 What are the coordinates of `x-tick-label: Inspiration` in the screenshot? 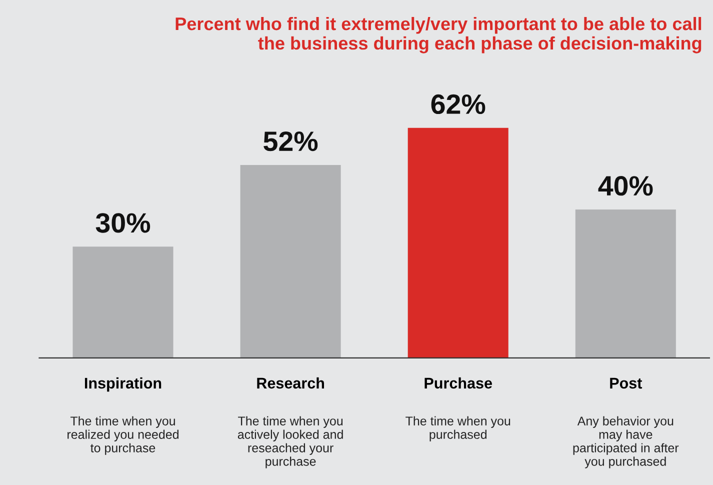 It's located at (123, 384).